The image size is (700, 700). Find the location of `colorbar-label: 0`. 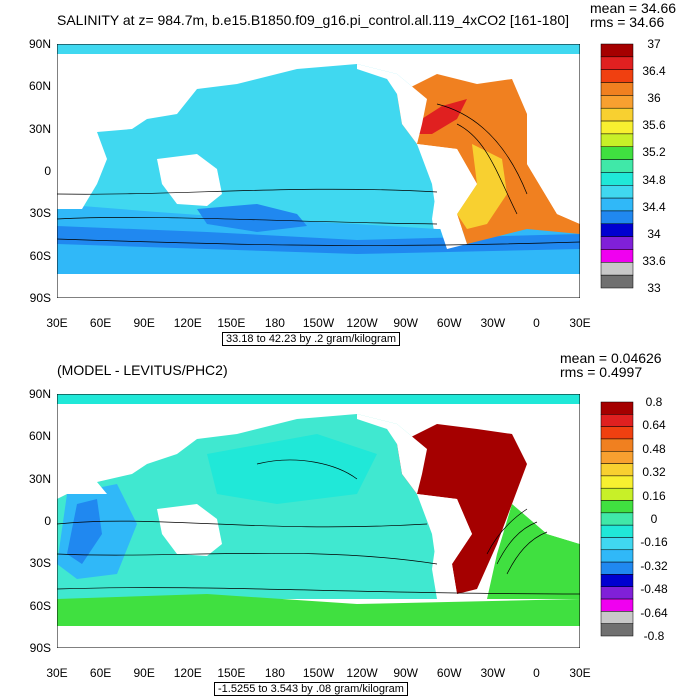

colorbar-label: 0 is located at coordinates (654, 519).